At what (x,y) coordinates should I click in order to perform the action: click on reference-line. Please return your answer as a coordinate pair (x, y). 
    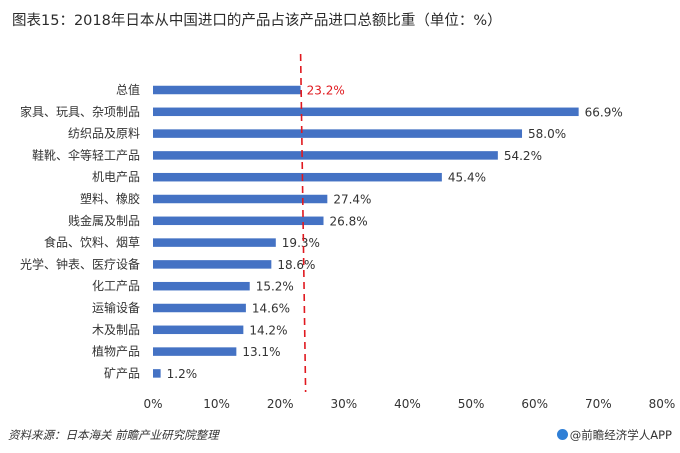
    Looking at the image, I should click on (303, 223).